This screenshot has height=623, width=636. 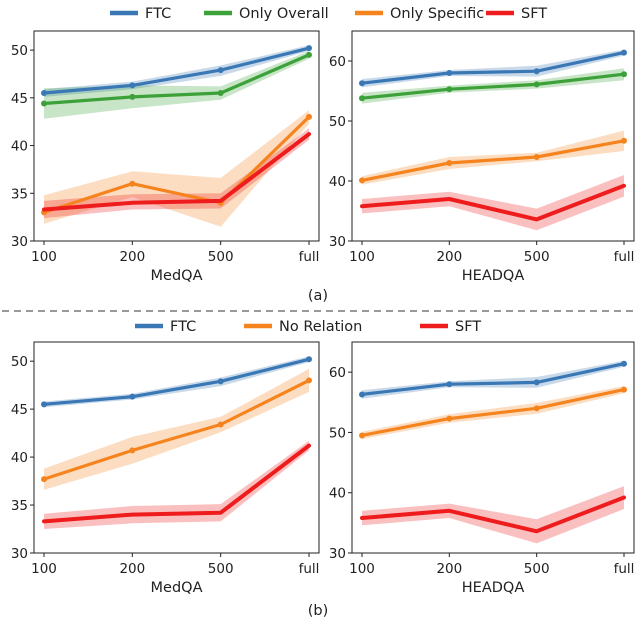 What do you see at coordinates (176, 429) in the screenshot?
I see `band-no-relation` at bounding box center [176, 429].